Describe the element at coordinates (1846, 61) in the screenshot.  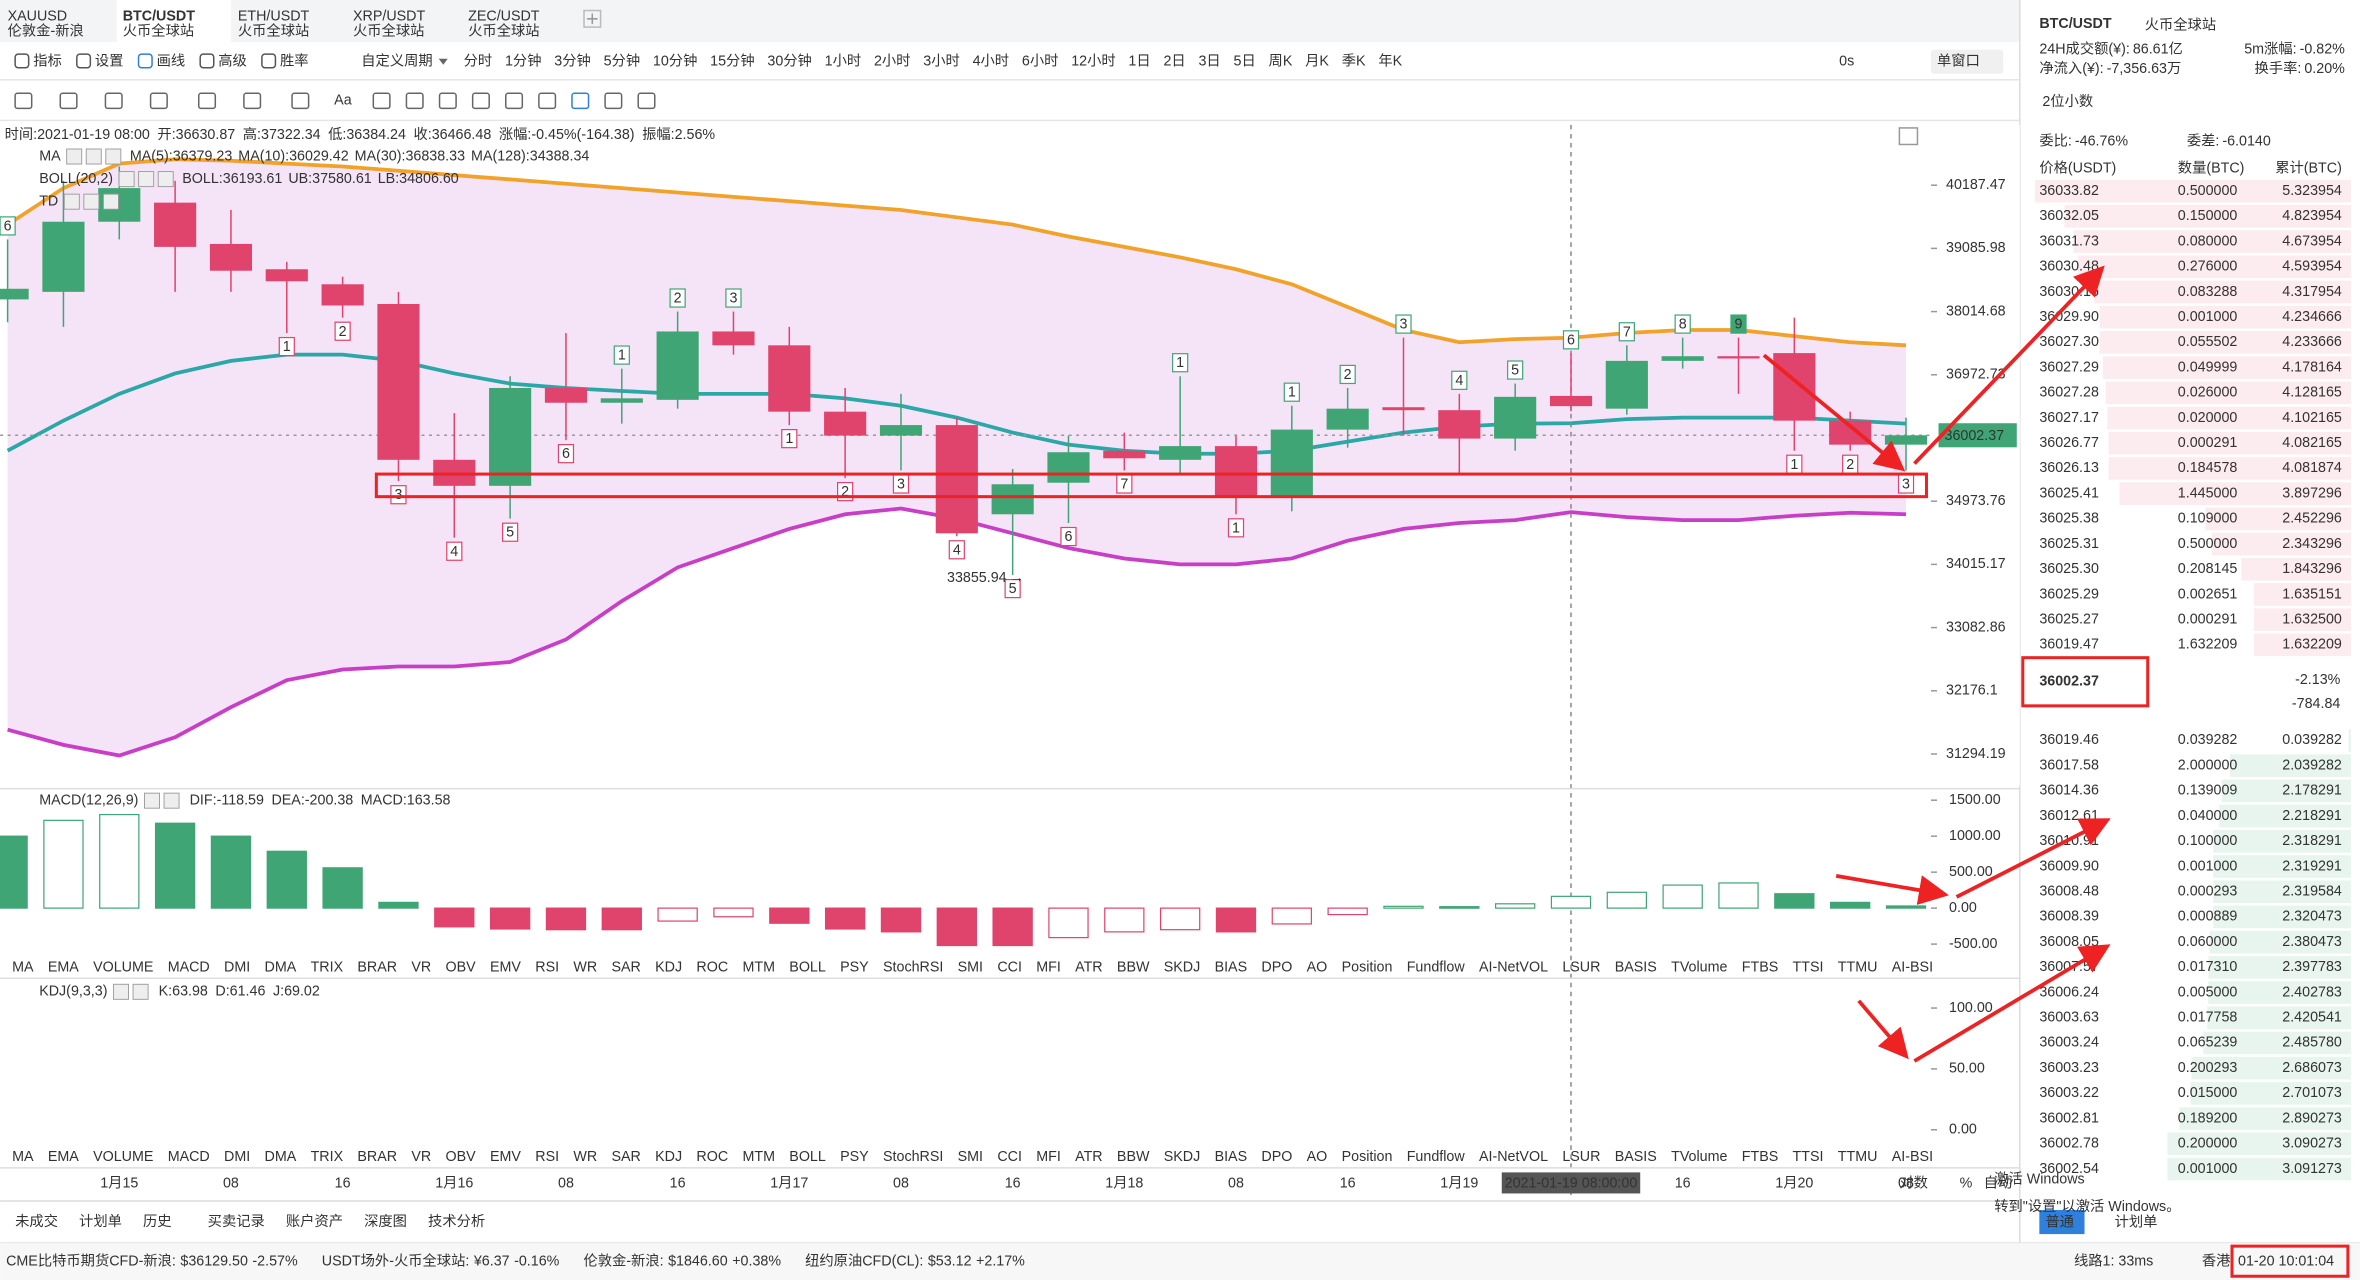
I see `timer: 0s` at that location.